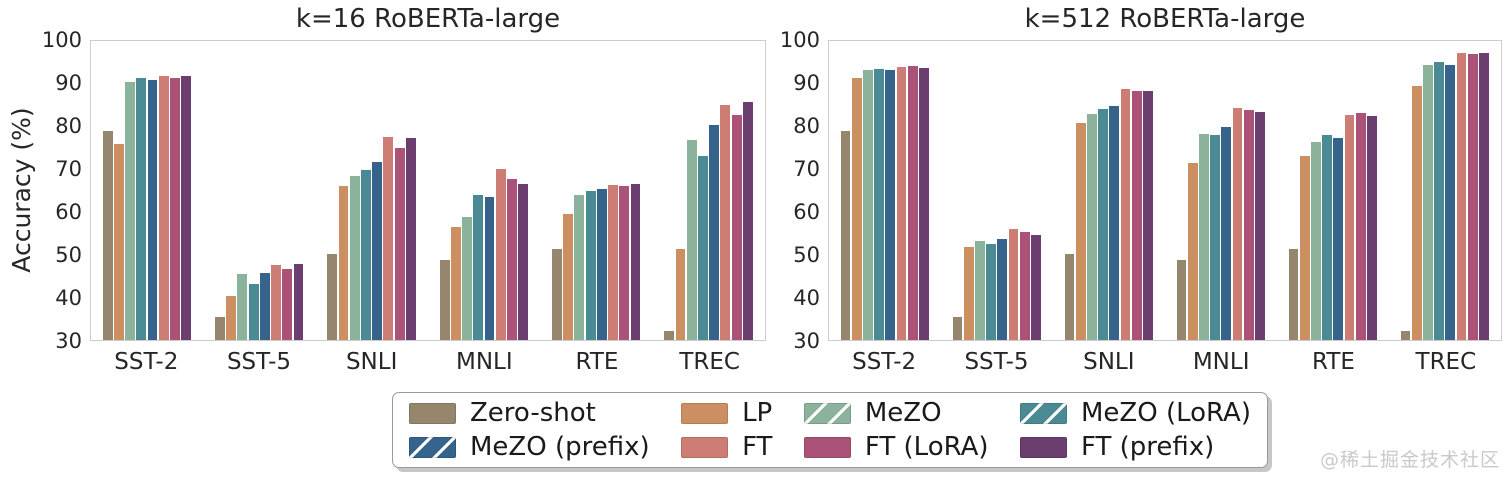  I want to click on panel-title-k512: k=512 RoBERTa-large, so click(1165, 19).